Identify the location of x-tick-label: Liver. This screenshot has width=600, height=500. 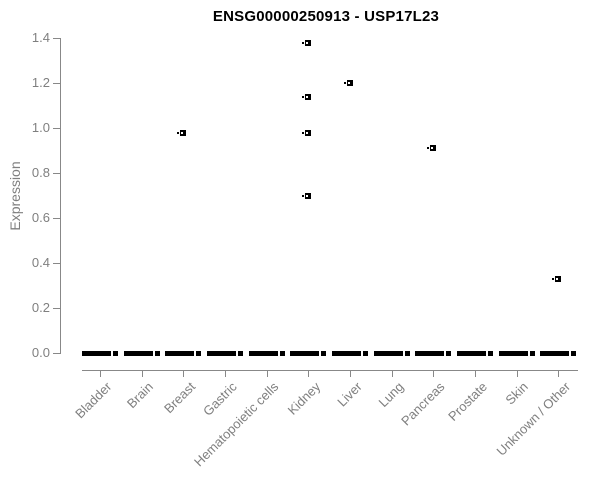
(349, 394).